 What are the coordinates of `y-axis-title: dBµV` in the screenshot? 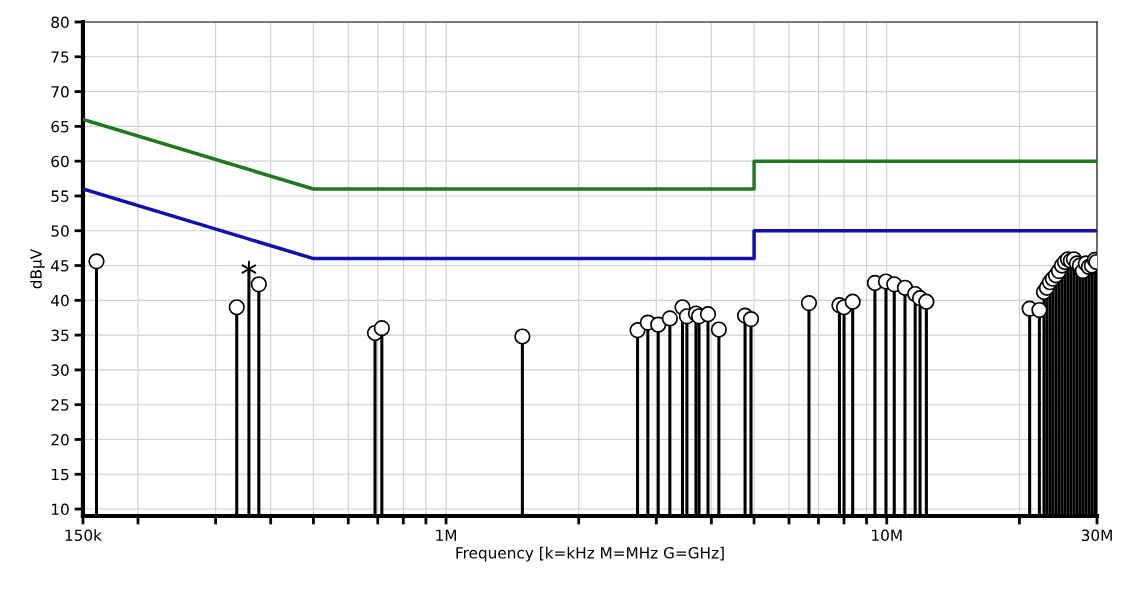 It's located at (37, 268).